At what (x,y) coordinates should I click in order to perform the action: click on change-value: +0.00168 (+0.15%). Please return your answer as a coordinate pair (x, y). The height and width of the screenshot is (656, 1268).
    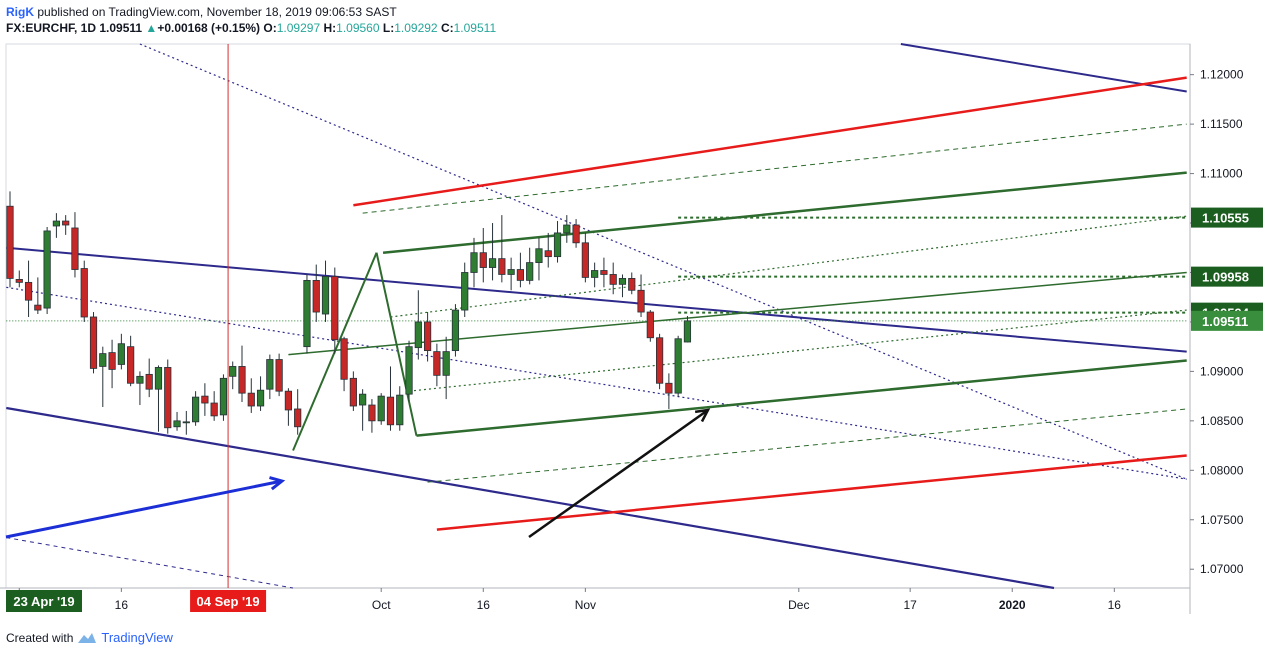
    Looking at the image, I should click on (209, 28).